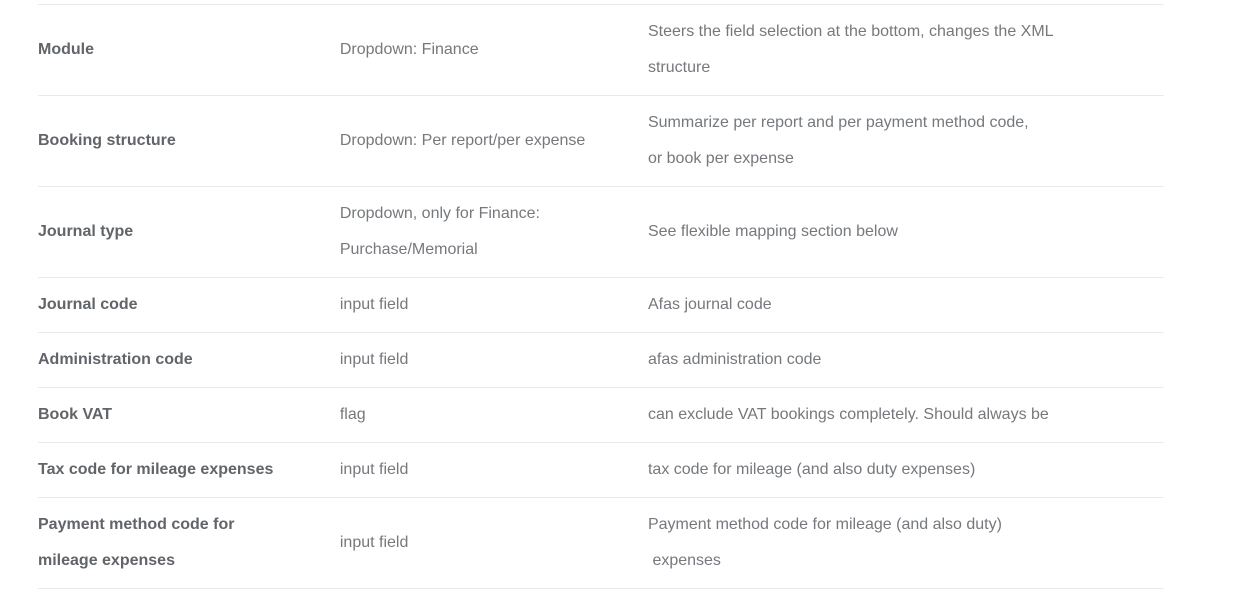  What do you see at coordinates (462, 140) in the screenshot?
I see `field-type-cell: Dropdown: Per report/per expense` at bounding box center [462, 140].